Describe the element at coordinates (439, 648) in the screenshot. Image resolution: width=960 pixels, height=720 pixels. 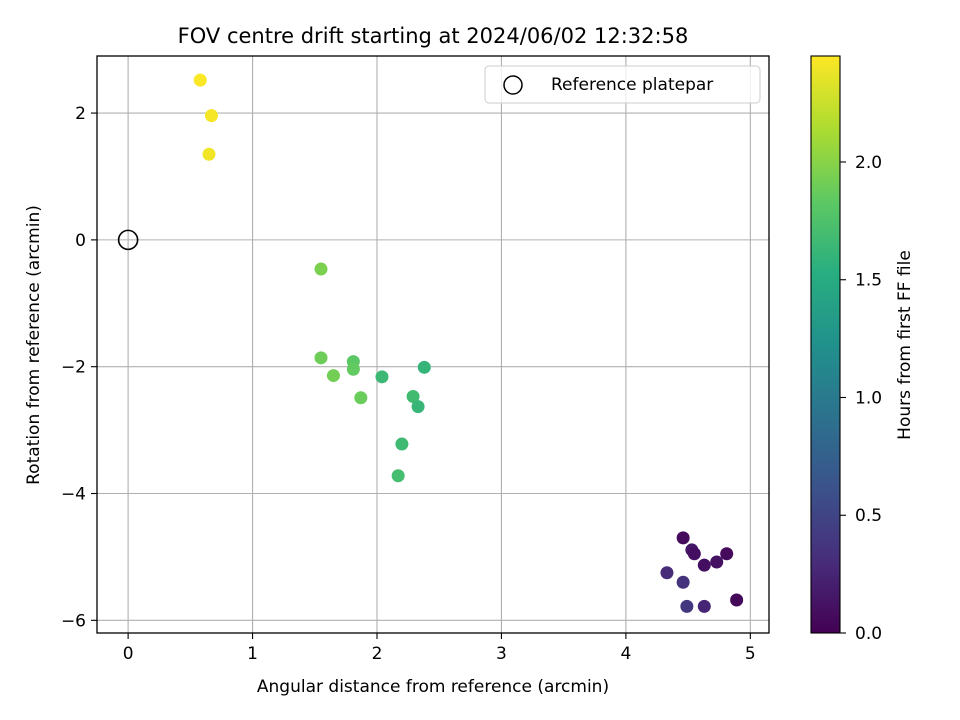
I see `x-axis-ticks: 0 1 2 3 4 5` at that location.